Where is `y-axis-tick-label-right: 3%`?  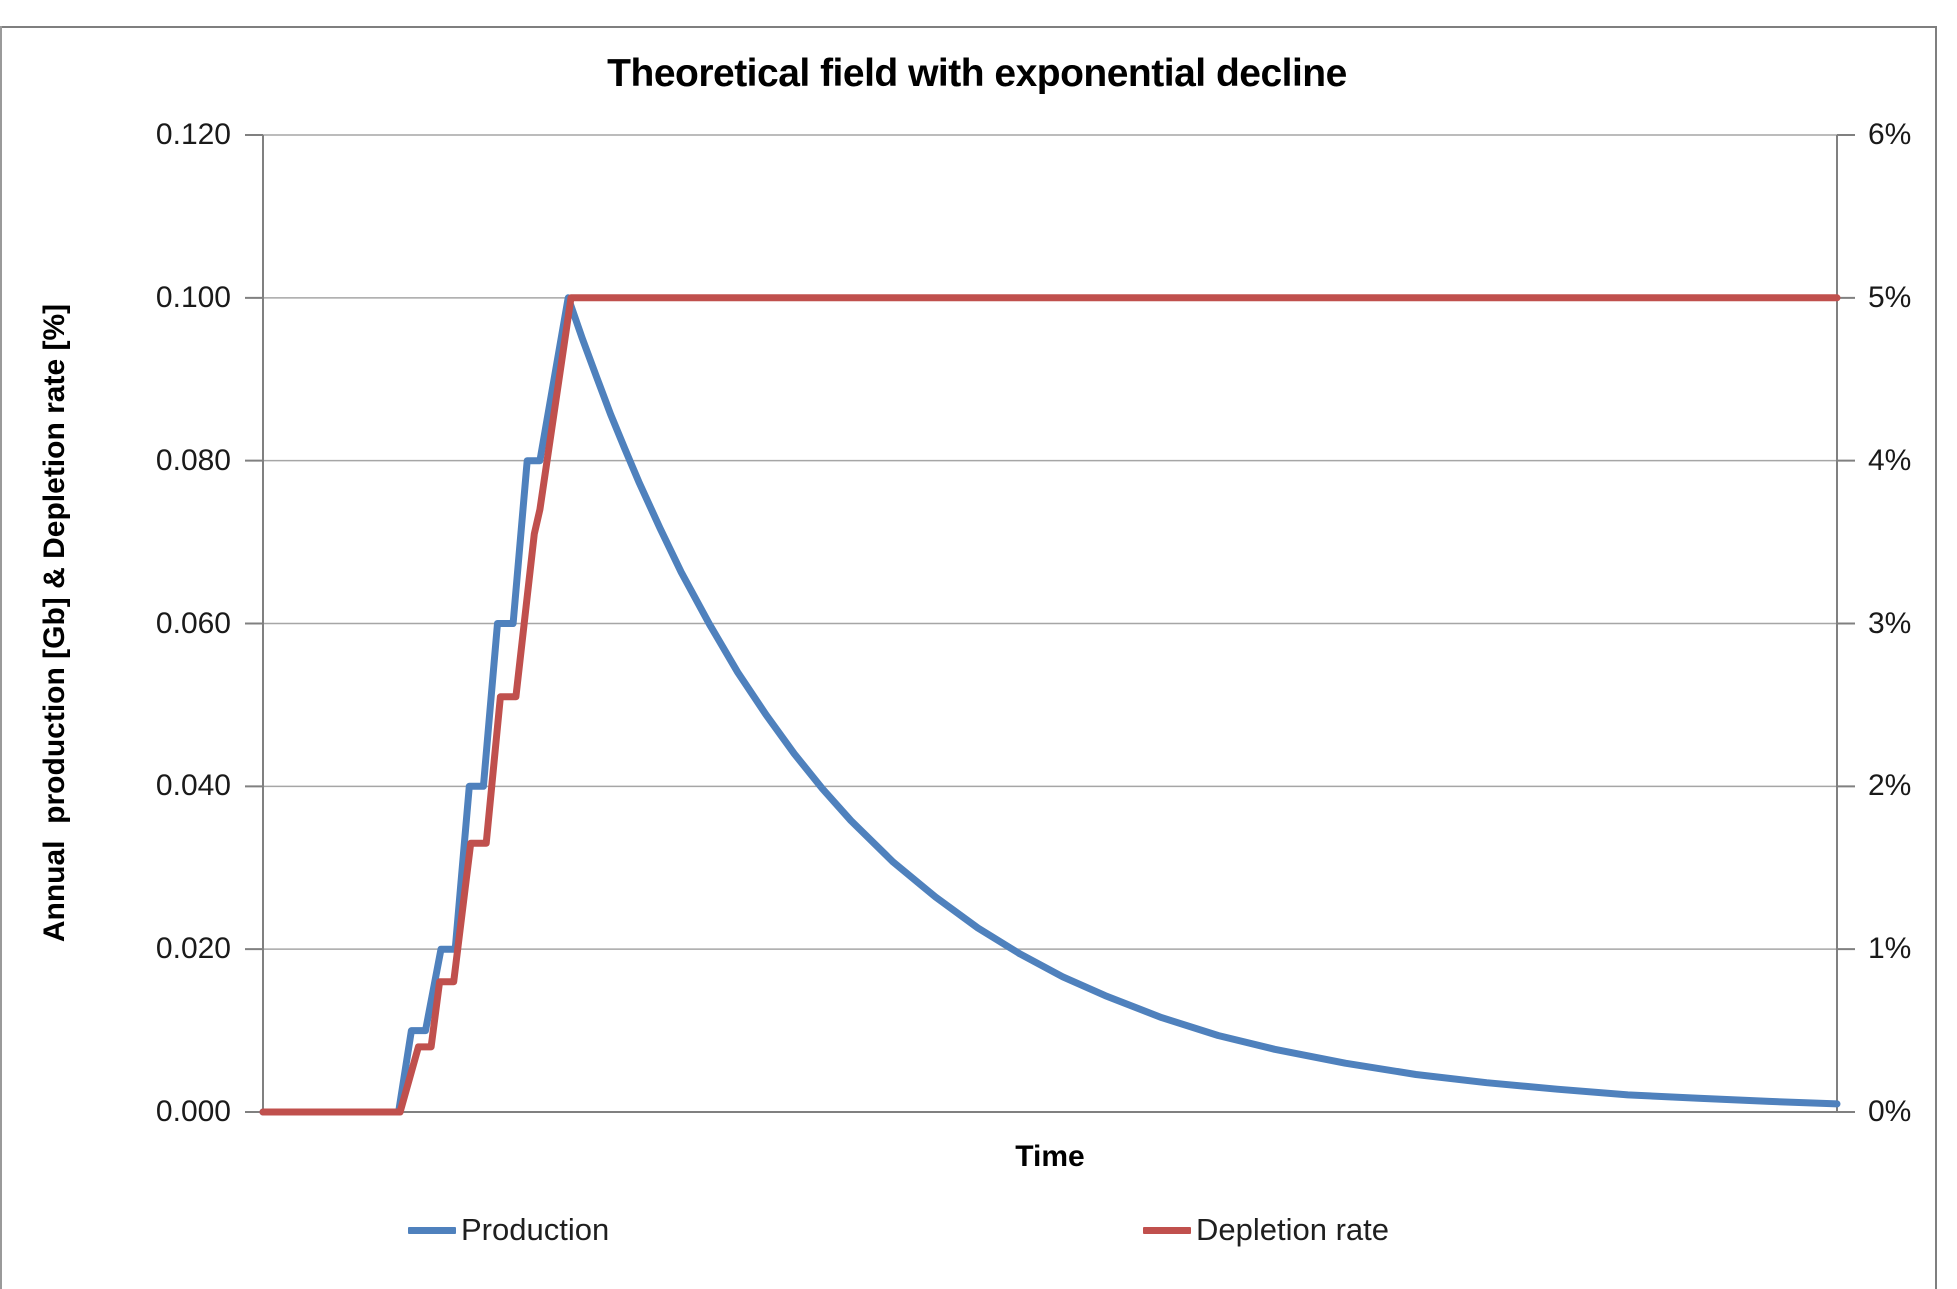
y-axis-tick-label-right: 3% is located at coordinates (1890, 623).